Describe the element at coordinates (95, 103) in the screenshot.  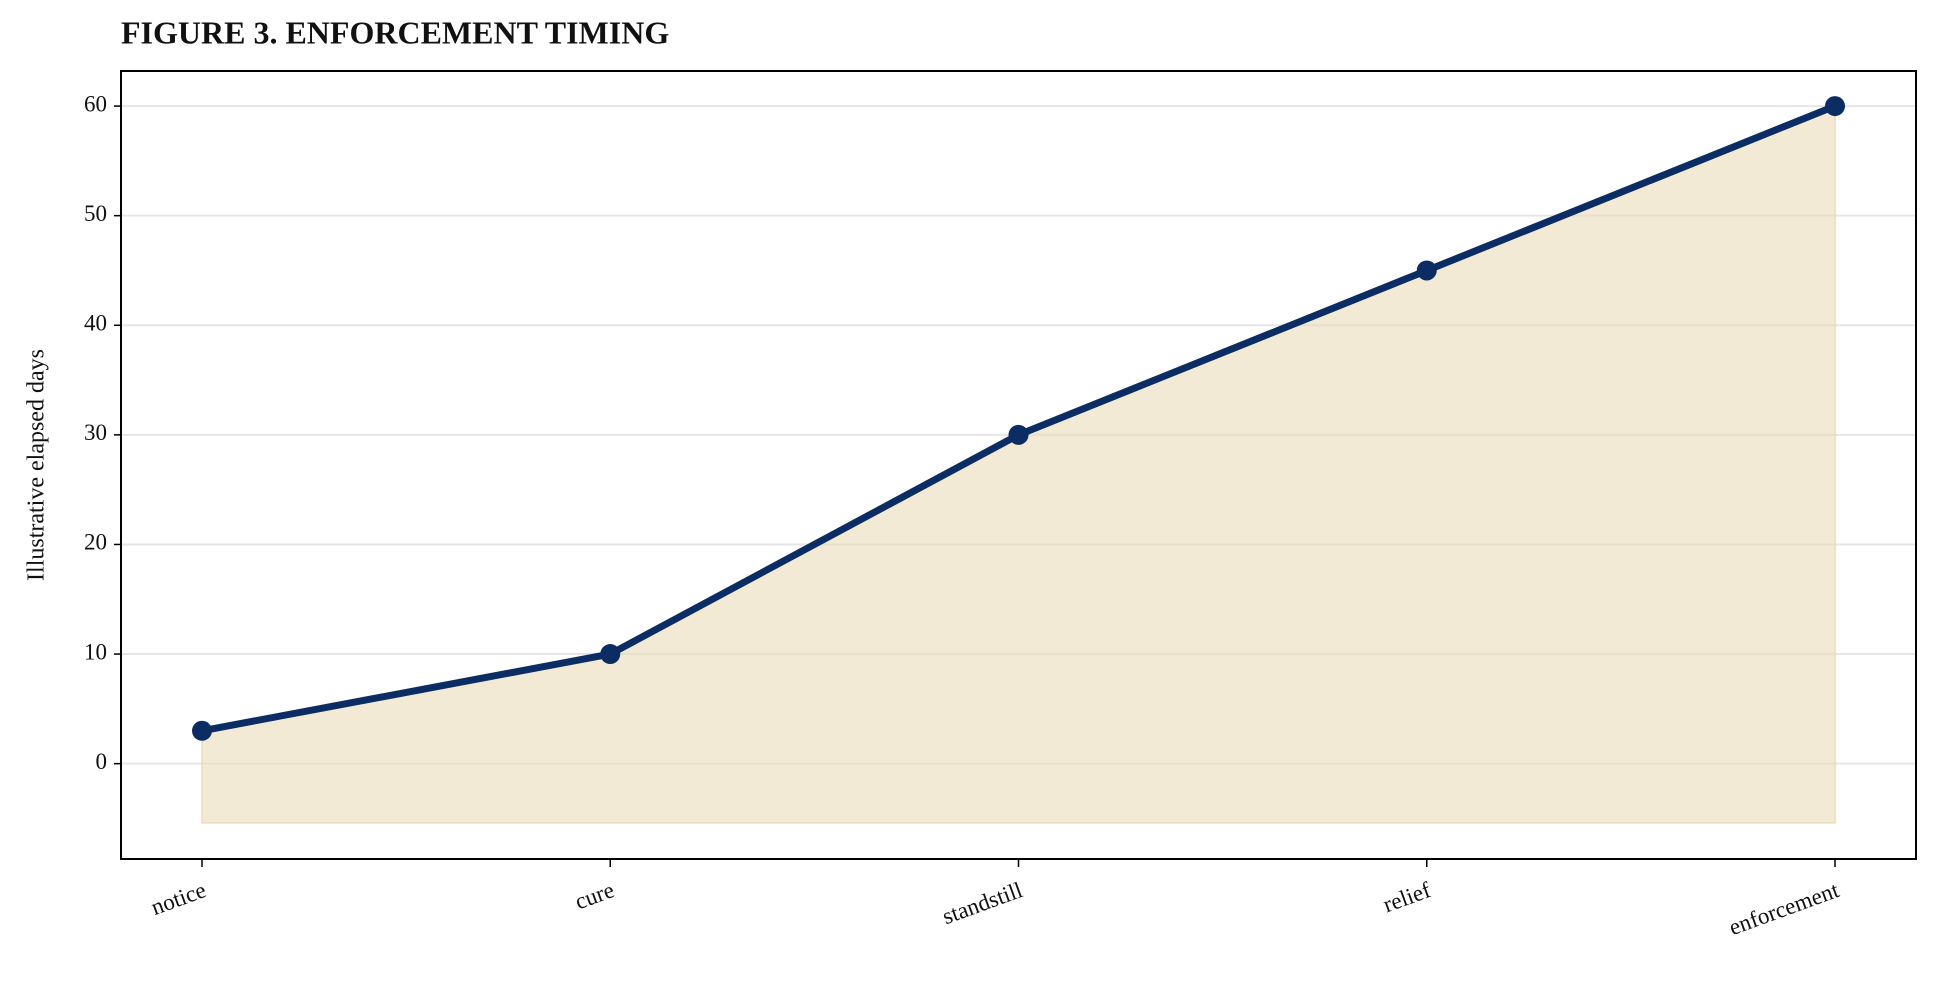
I see `y-tick-label: 60` at that location.